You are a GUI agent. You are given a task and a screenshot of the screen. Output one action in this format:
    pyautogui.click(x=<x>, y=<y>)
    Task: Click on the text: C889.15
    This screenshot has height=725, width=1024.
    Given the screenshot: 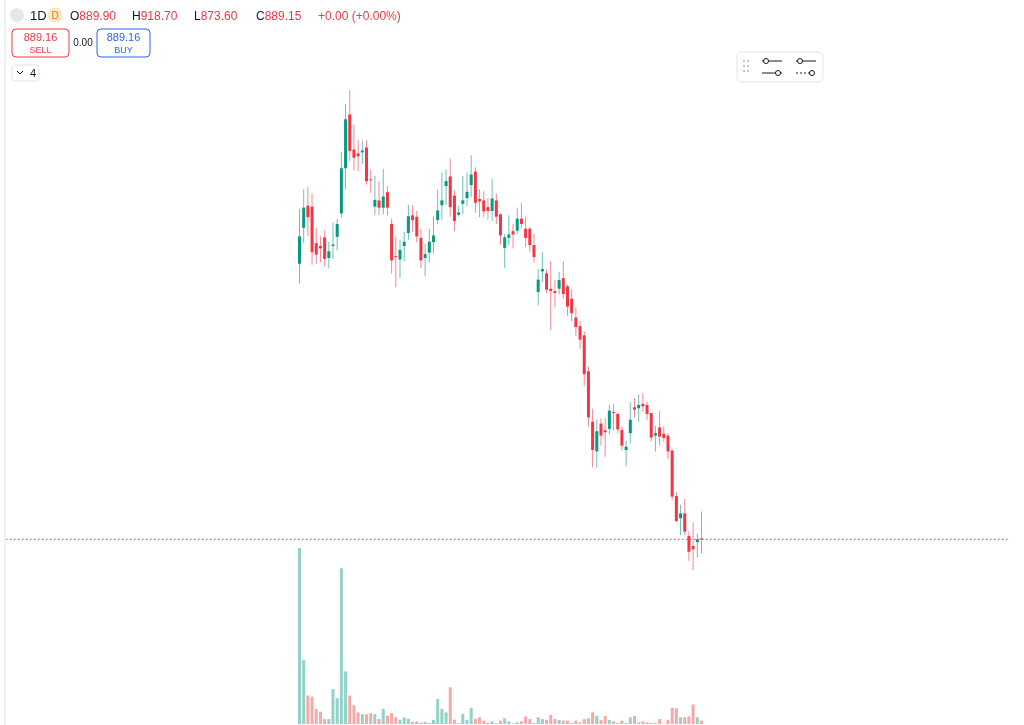 What is the action you would take?
    pyautogui.click(x=279, y=16)
    